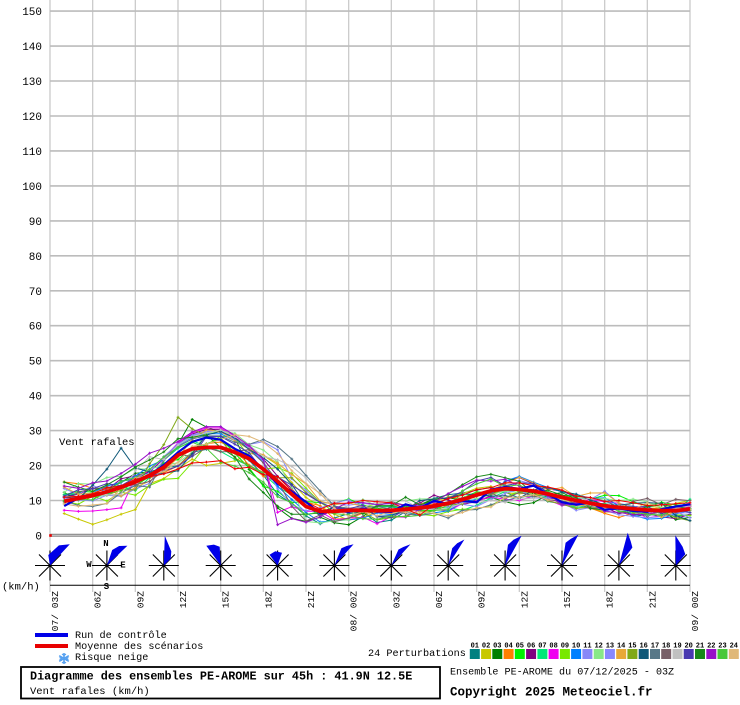 The height and width of the screenshot is (705, 740). Describe the element at coordinates (542, 647) in the screenshot. I see `svg-text: 07` at that location.